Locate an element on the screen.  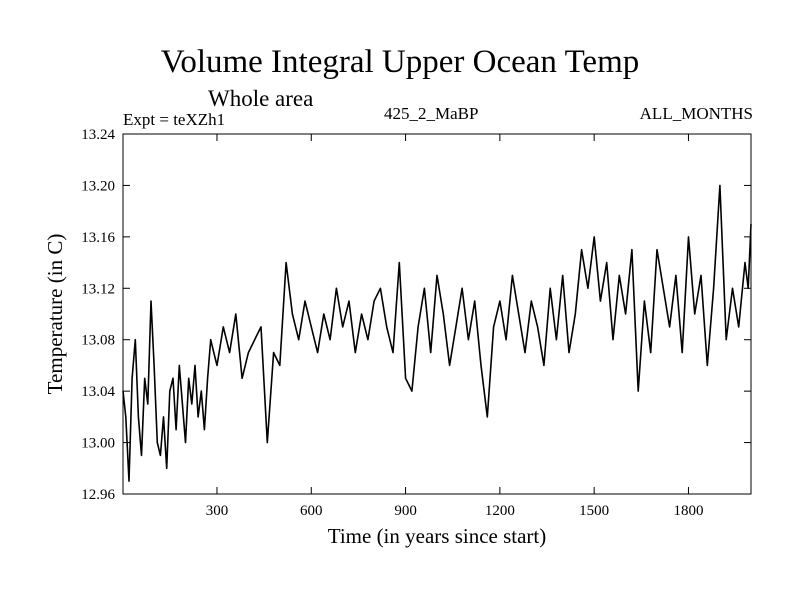
y-tick-label: 13.00 is located at coordinates (98, 444).